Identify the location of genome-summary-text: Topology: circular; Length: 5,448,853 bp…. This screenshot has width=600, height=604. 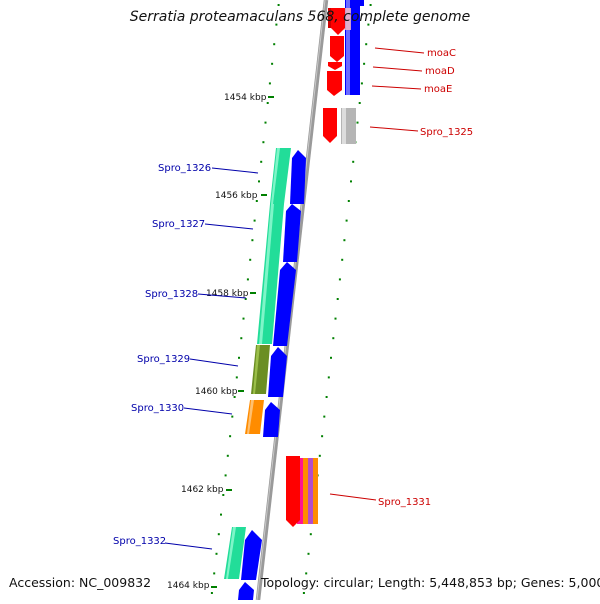
(430, 582).